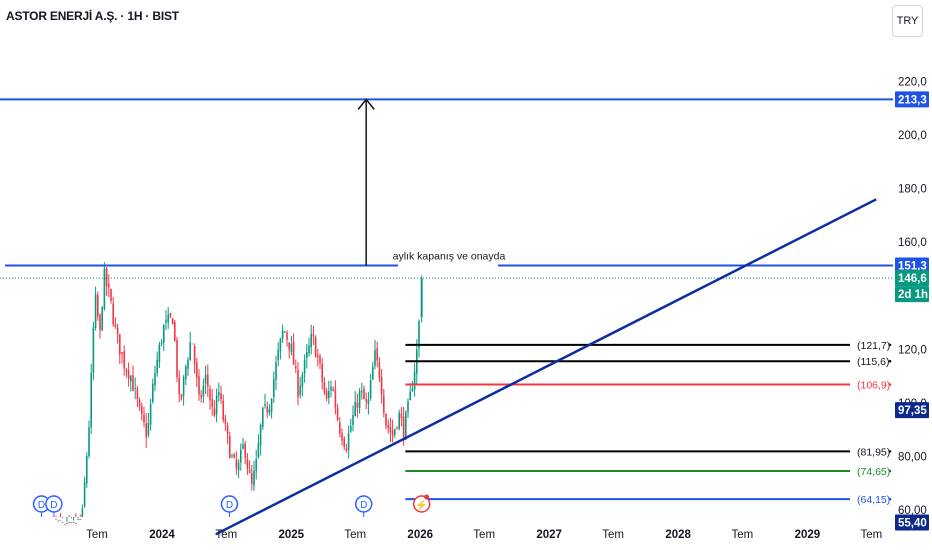 The width and height of the screenshot is (932, 550). What do you see at coordinates (873, 386) in the screenshot?
I see `level-label: (106,9)` at bounding box center [873, 386].